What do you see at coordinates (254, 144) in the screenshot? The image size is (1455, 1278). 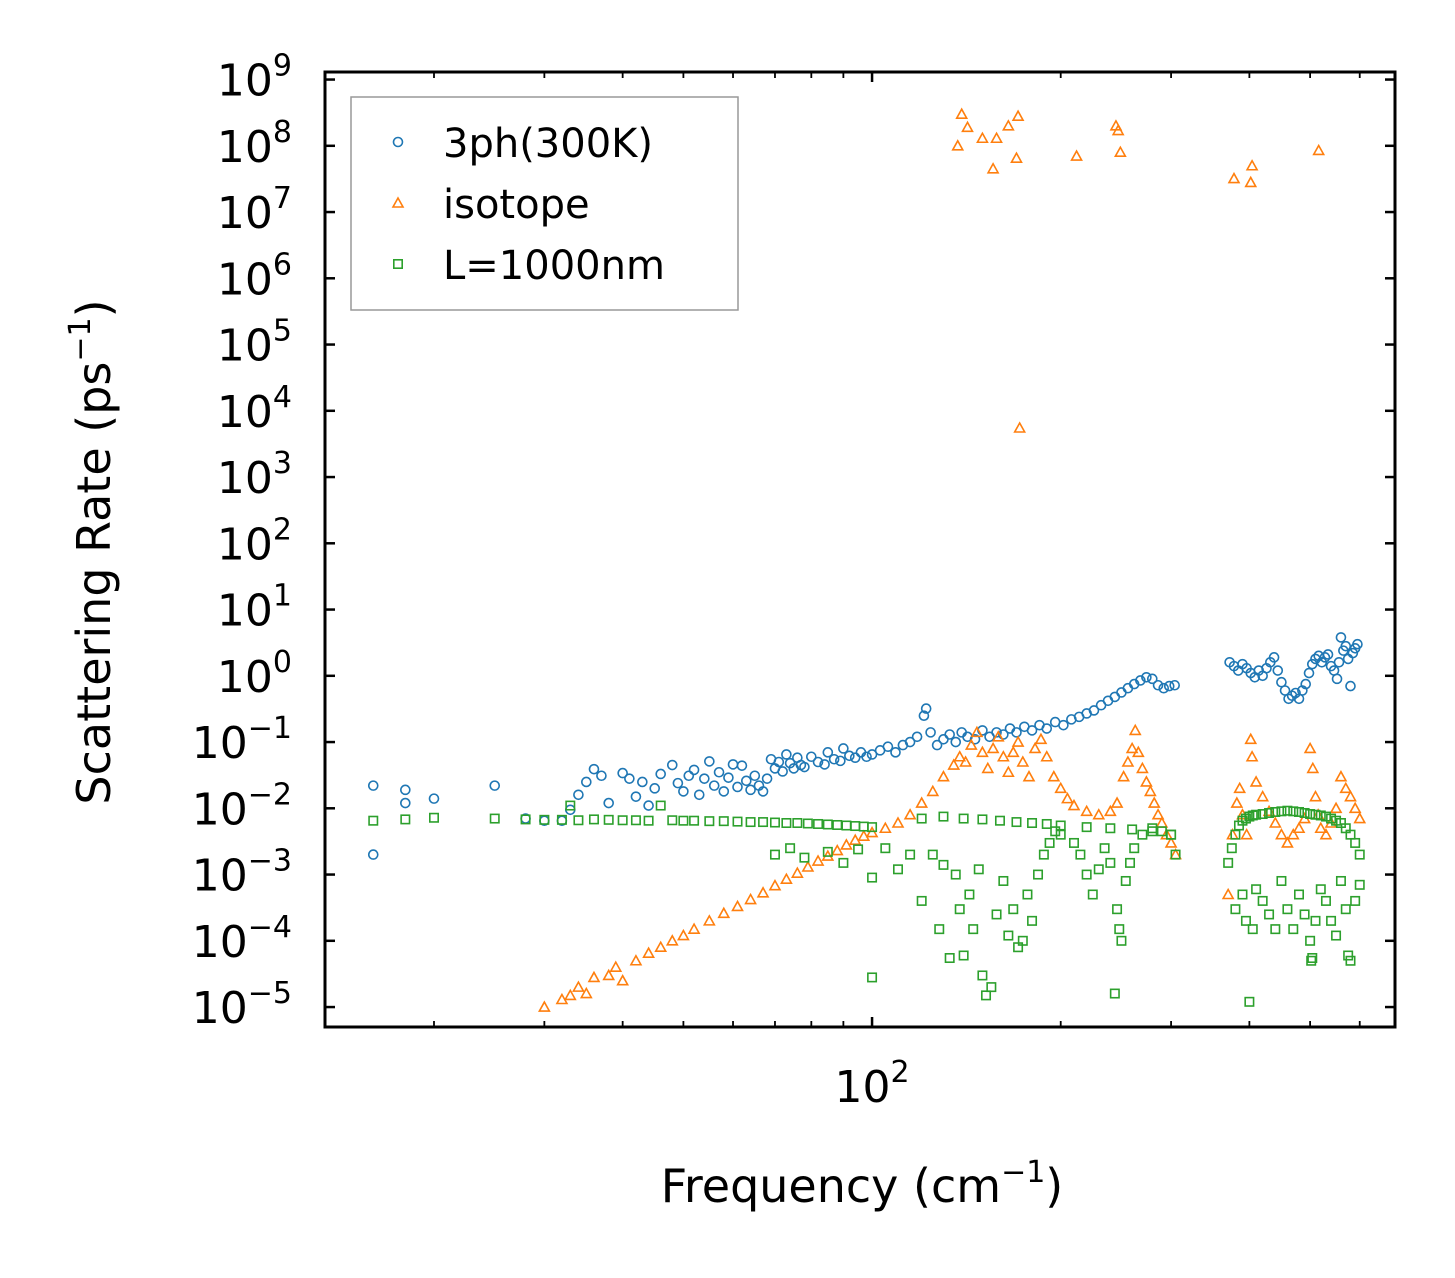 I see `y-tick-label: 10⁸` at bounding box center [254, 144].